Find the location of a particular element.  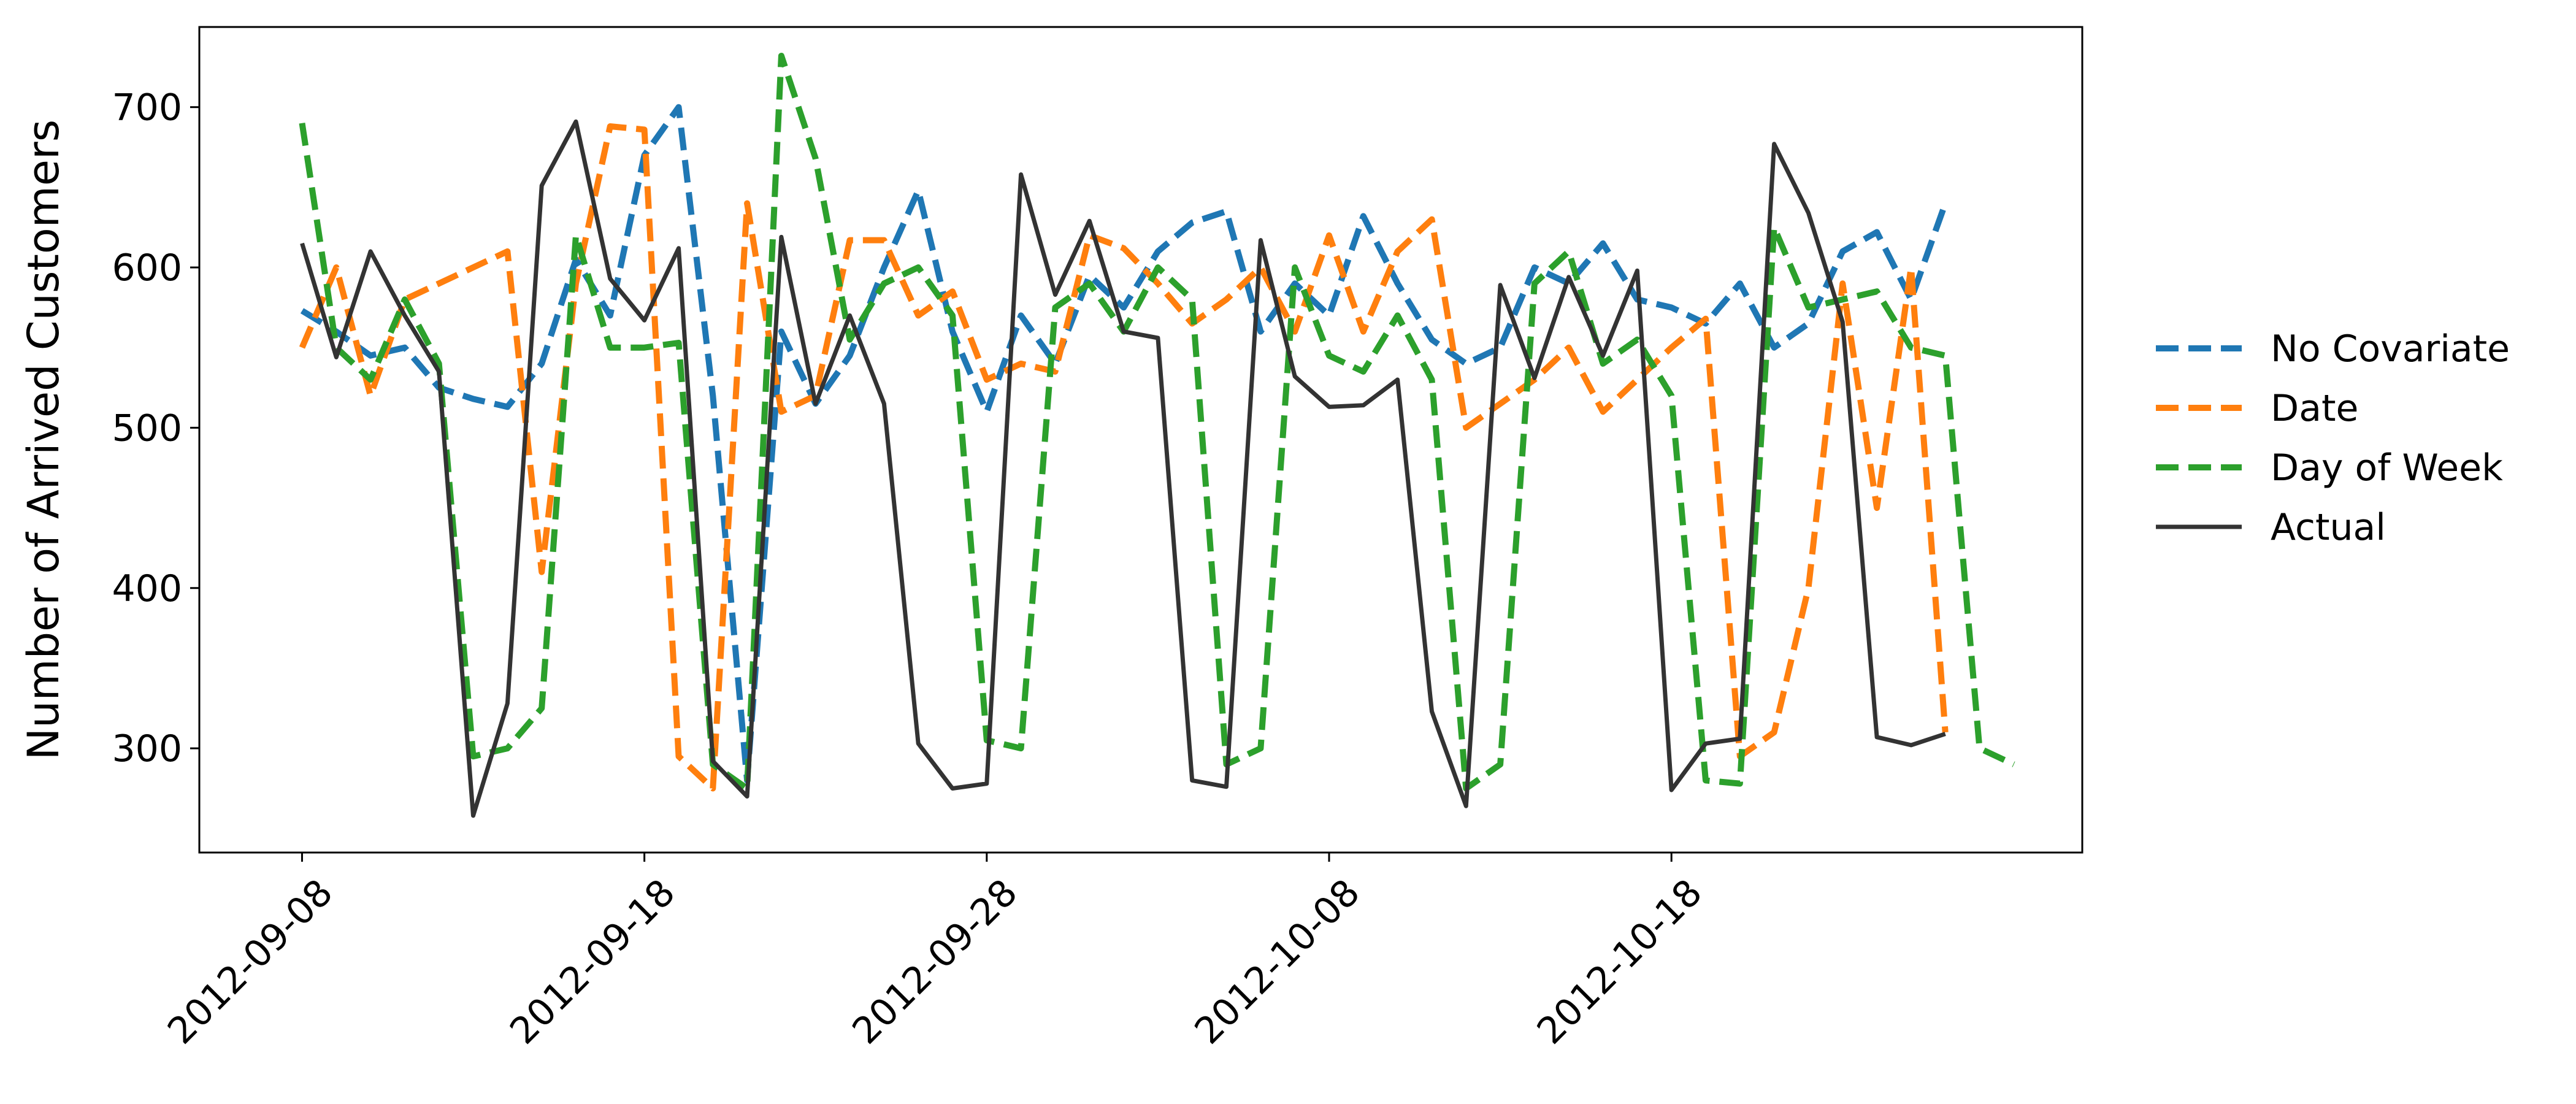

y-tick-label: 300 is located at coordinates (147, 748).